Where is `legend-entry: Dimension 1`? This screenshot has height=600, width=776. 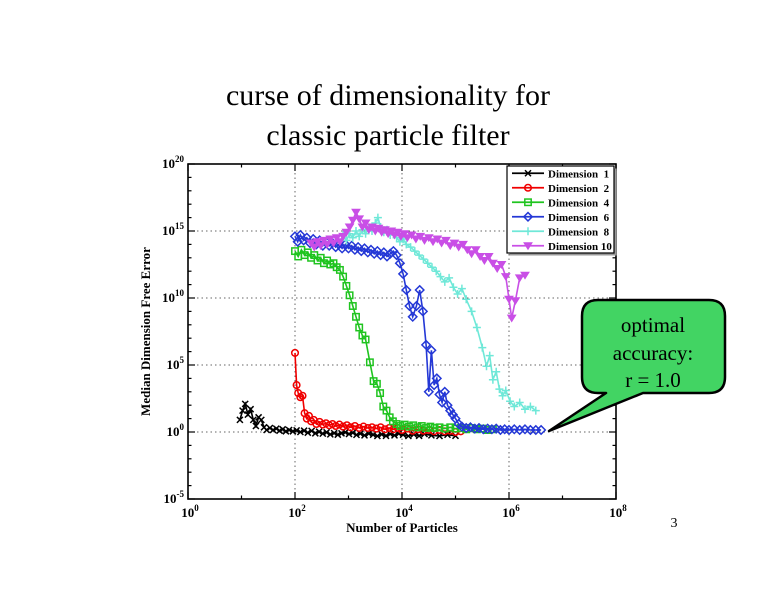 legend-entry: Dimension 1 is located at coordinates (560, 174).